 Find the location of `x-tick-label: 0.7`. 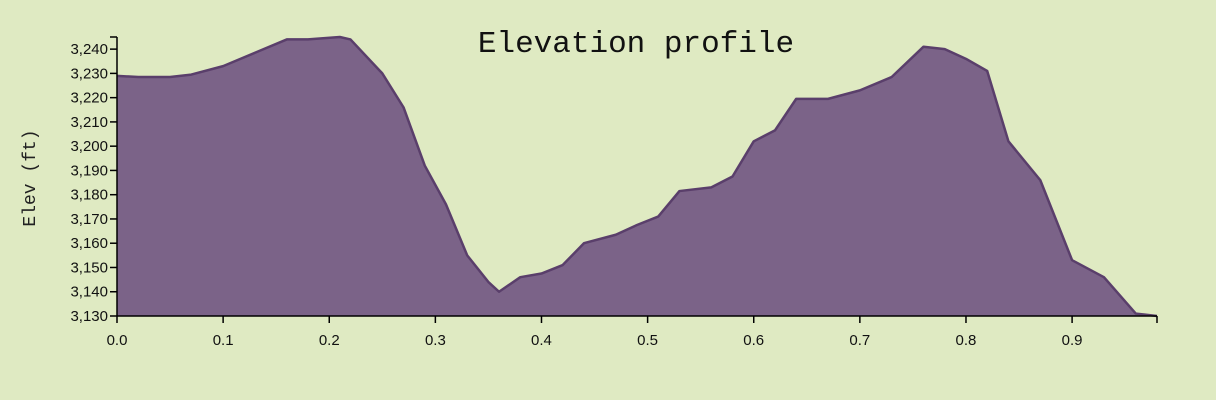

x-tick-label: 0.7 is located at coordinates (859, 340).